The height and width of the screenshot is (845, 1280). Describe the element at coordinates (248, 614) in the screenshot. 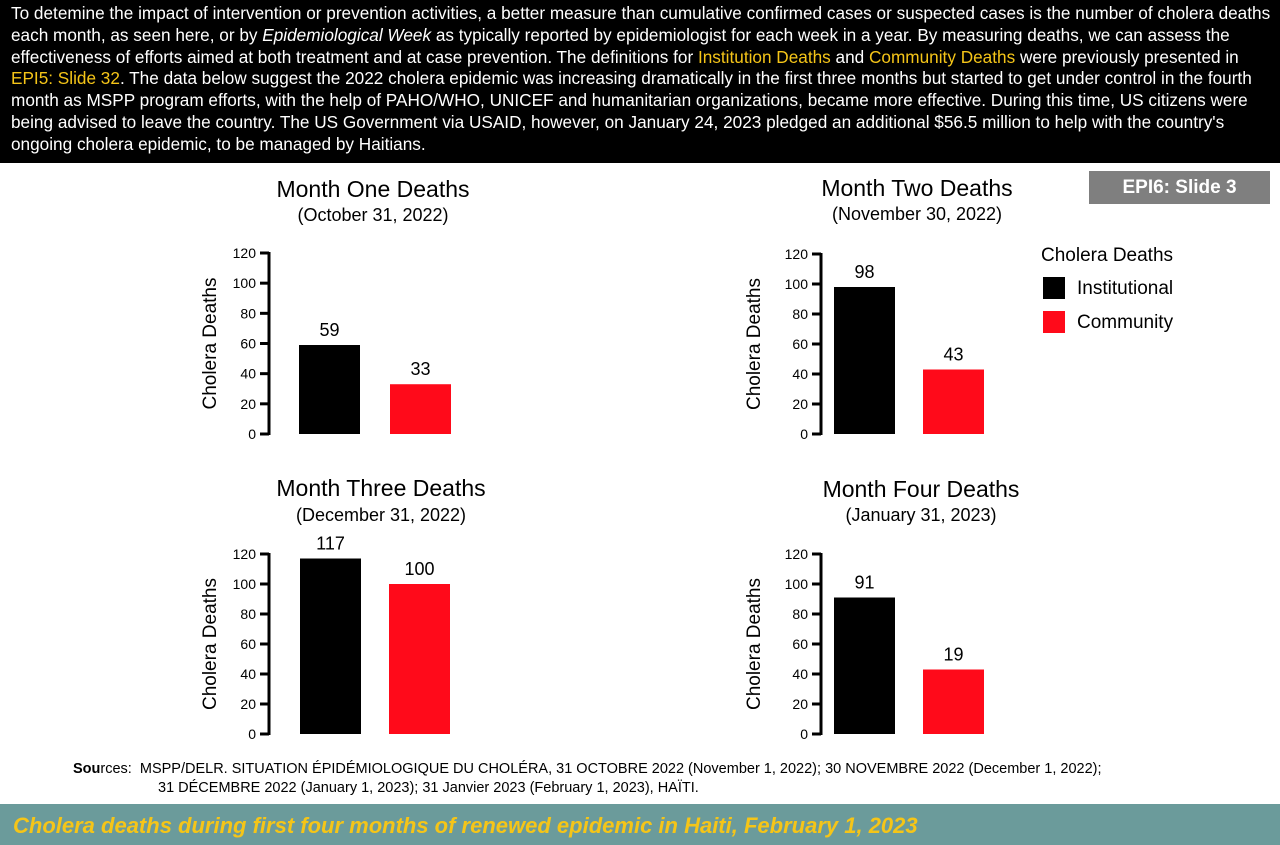

I see `chart-3-tick-label-80: 80` at that location.